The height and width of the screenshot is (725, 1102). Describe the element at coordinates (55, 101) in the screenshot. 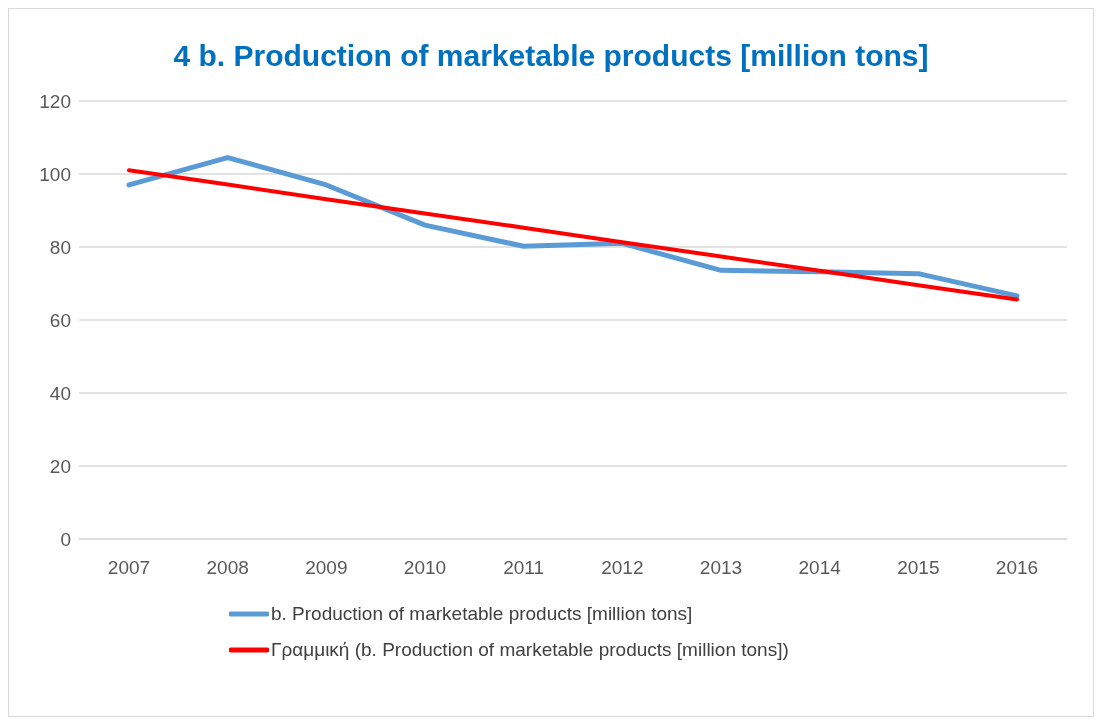

I see `y-tick-label: 120` at that location.